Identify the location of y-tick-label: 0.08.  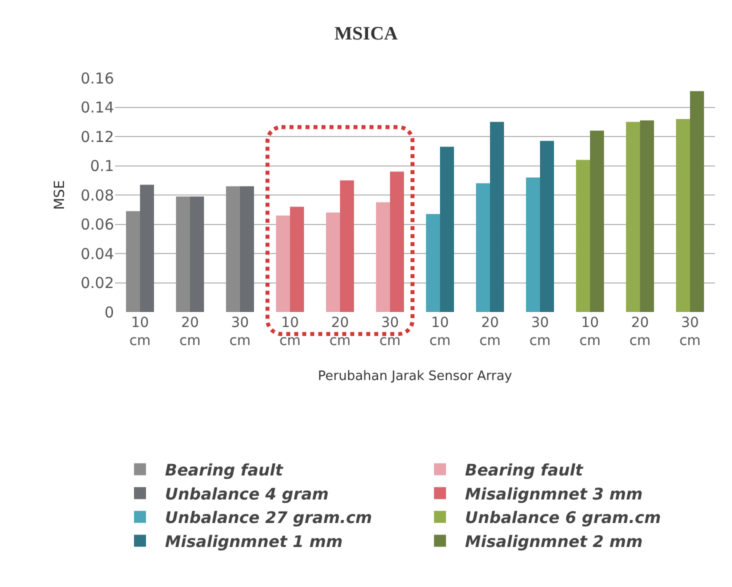
(97, 195).